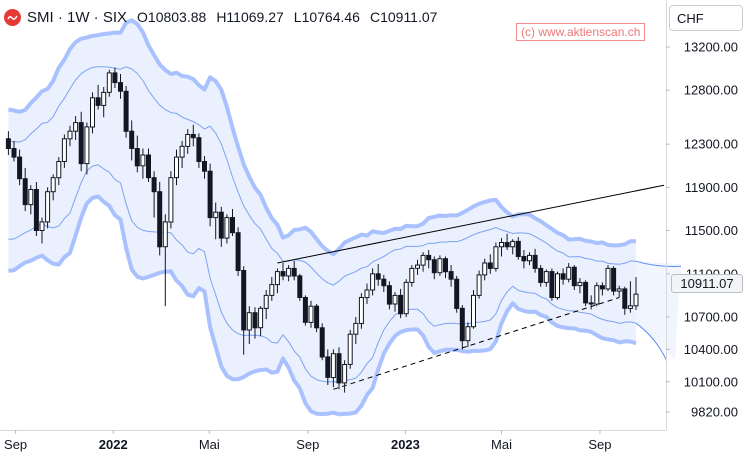 The image size is (746, 460). I want to click on watermark-label: (c) www.aktienscan.ch, so click(581, 32).